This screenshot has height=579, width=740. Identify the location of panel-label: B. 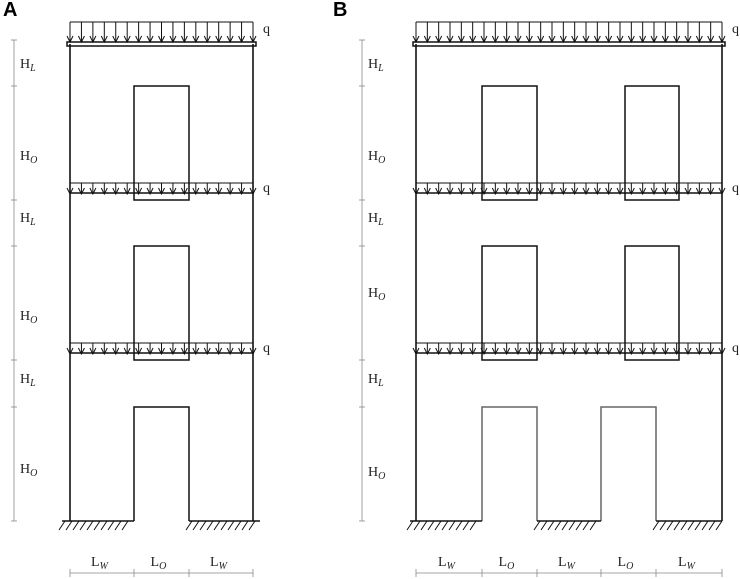
(340, 10).